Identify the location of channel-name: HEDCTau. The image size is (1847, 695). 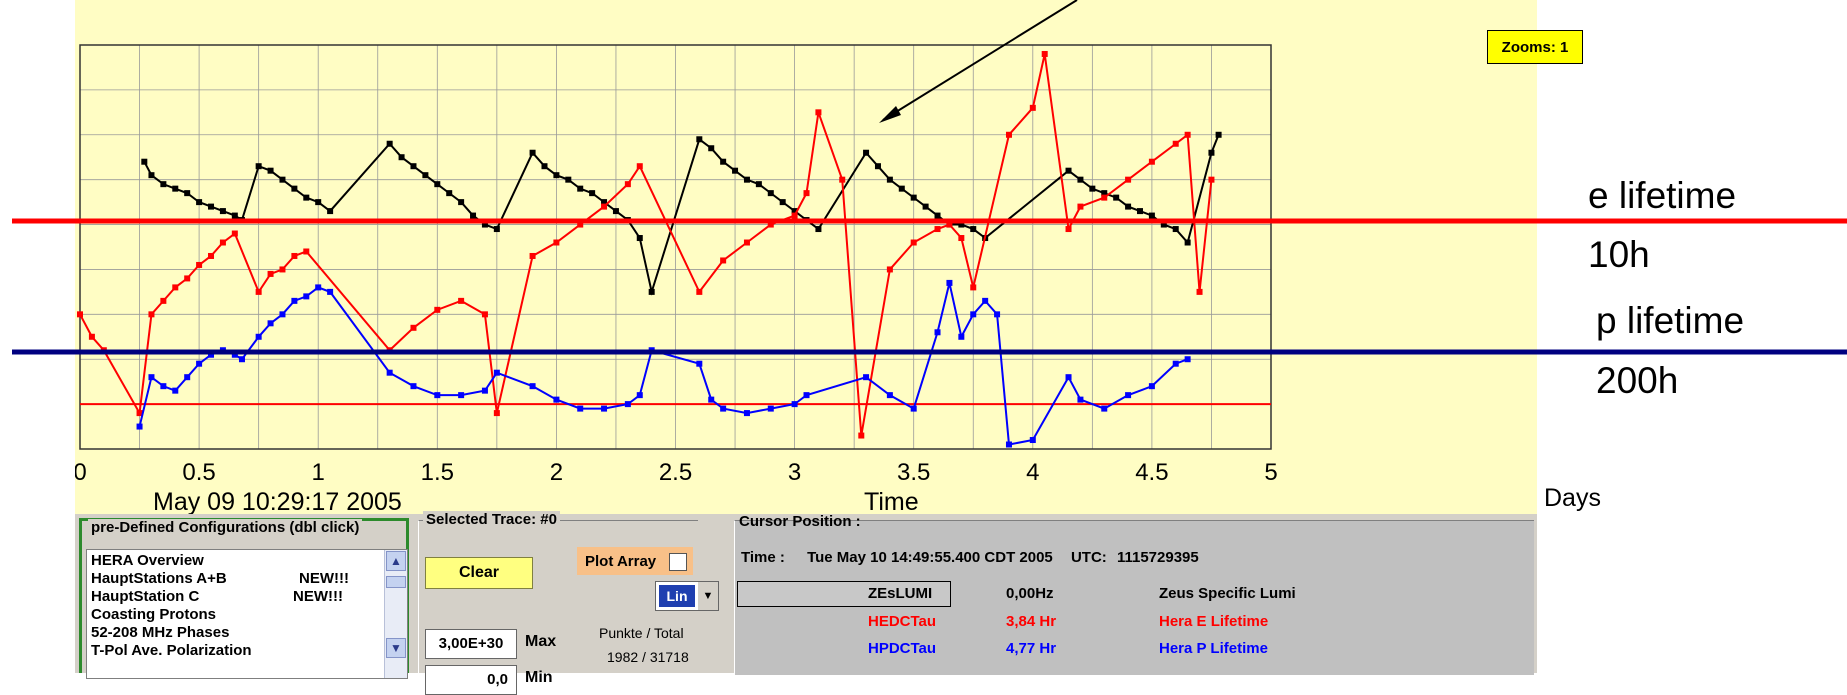
(902, 621).